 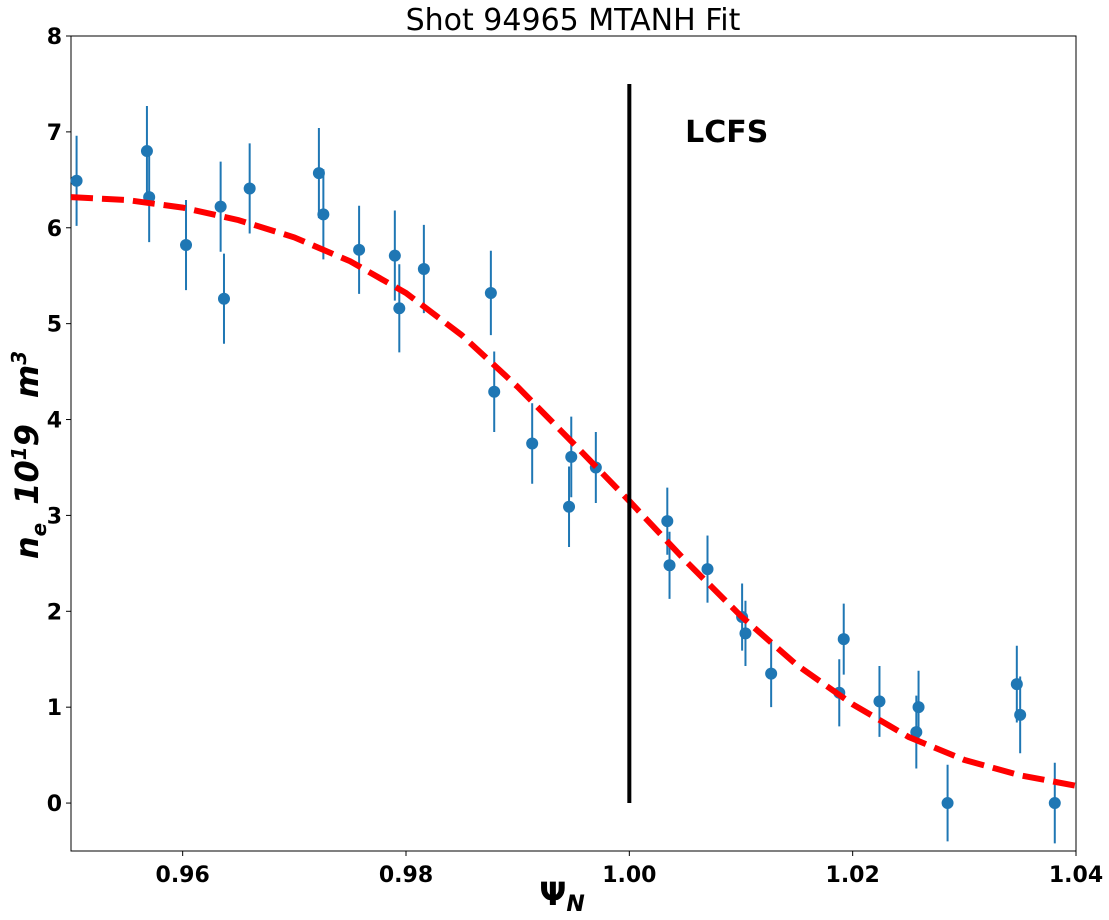 I want to click on ylabel-part-a: n, so click(x=27, y=547).